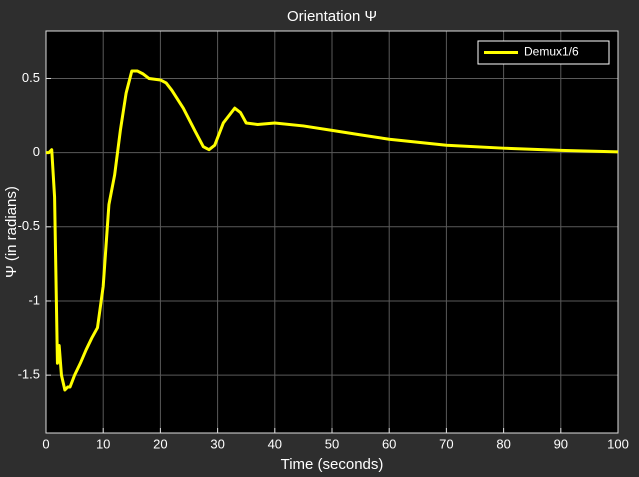  Describe the element at coordinates (561, 443) in the screenshot. I see `x-tick-label: 90` at that location.